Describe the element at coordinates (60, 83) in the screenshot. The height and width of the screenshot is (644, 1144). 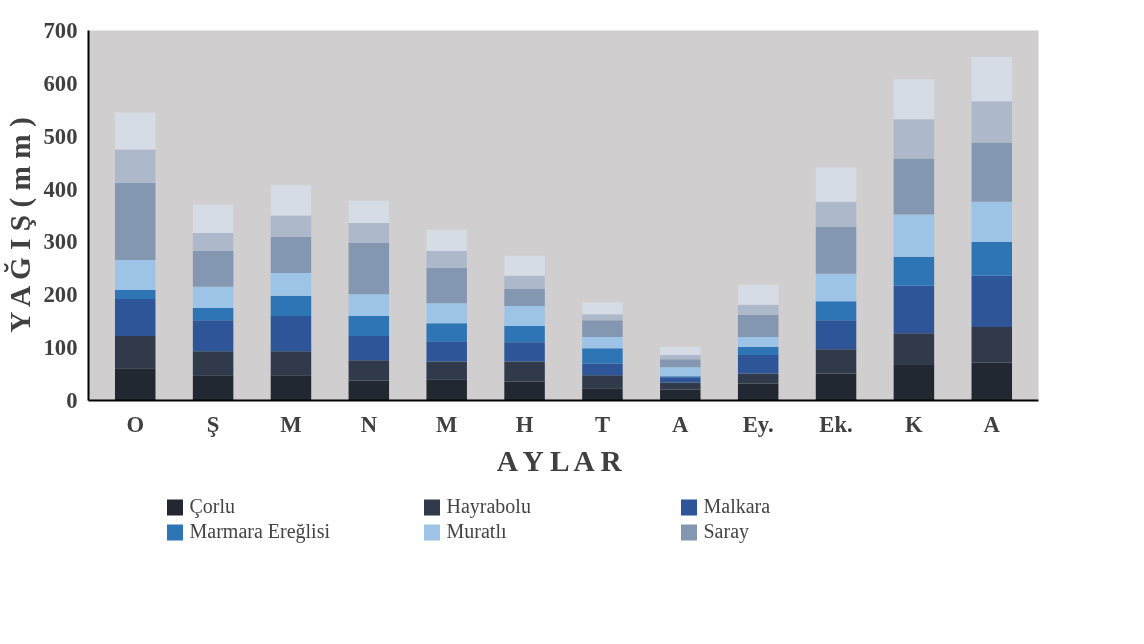
I see `y-tick-label: 600` at that location.